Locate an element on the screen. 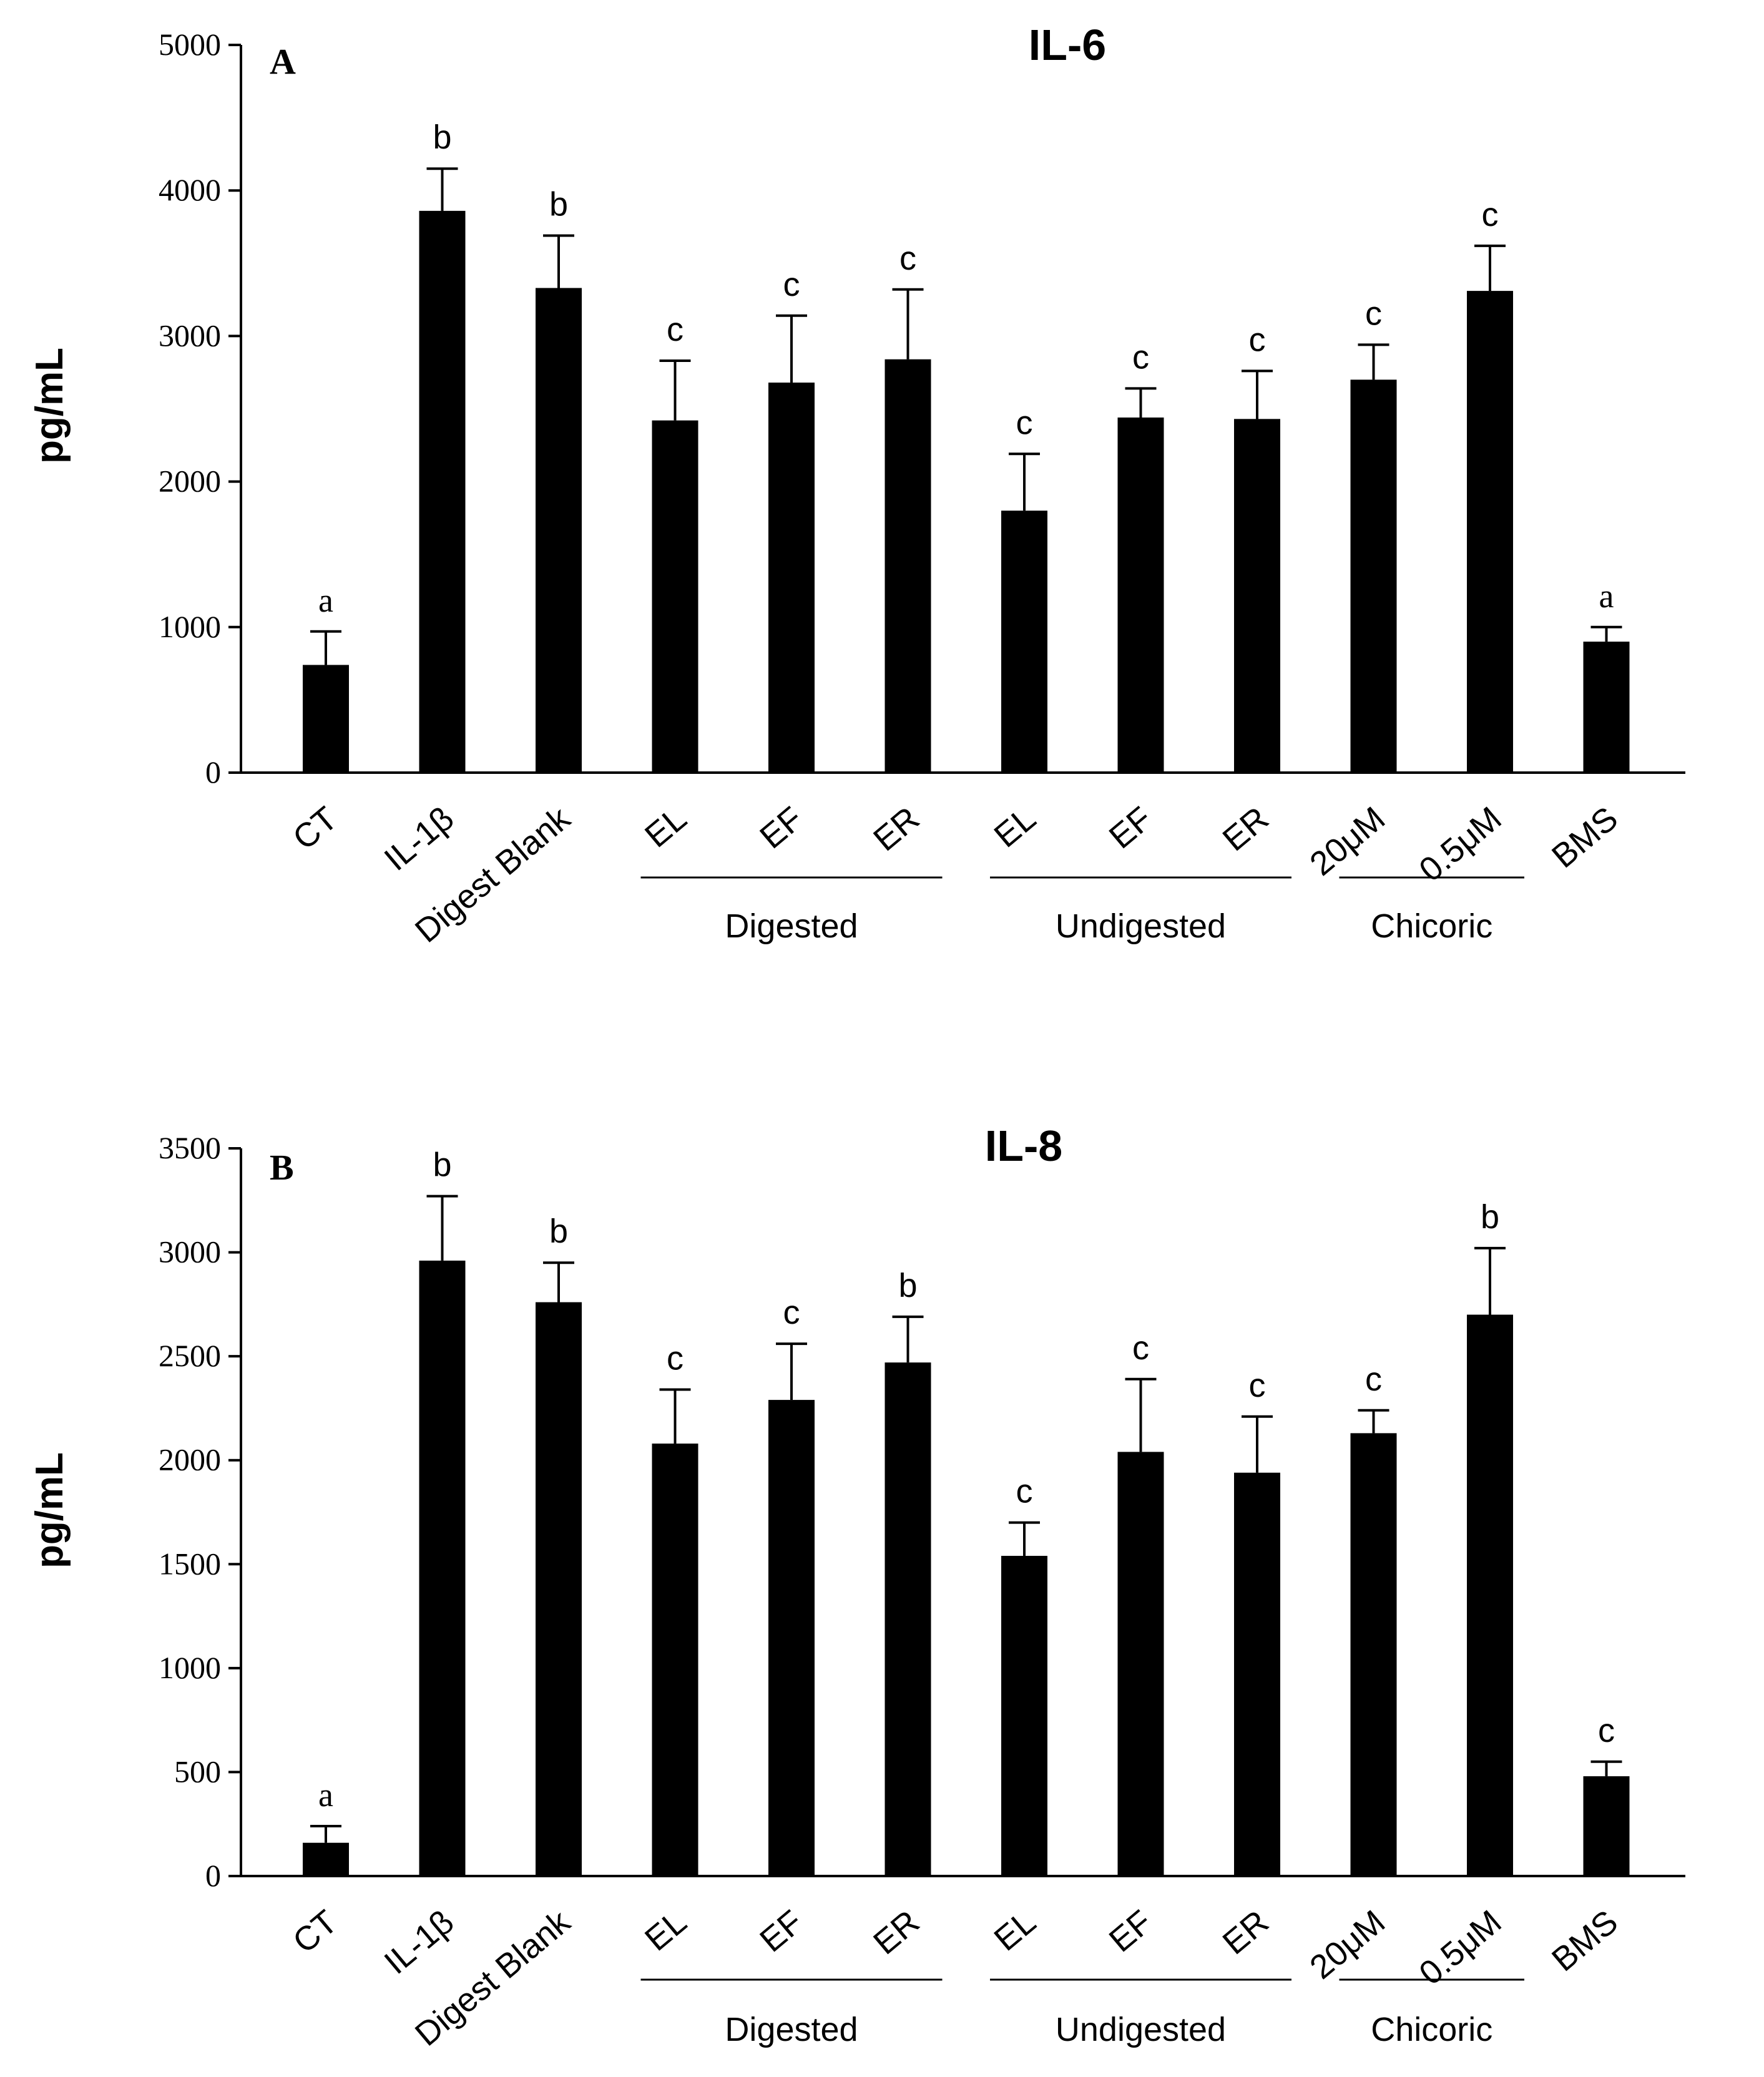  panel-letter: A is located at coordinates (283, 62).